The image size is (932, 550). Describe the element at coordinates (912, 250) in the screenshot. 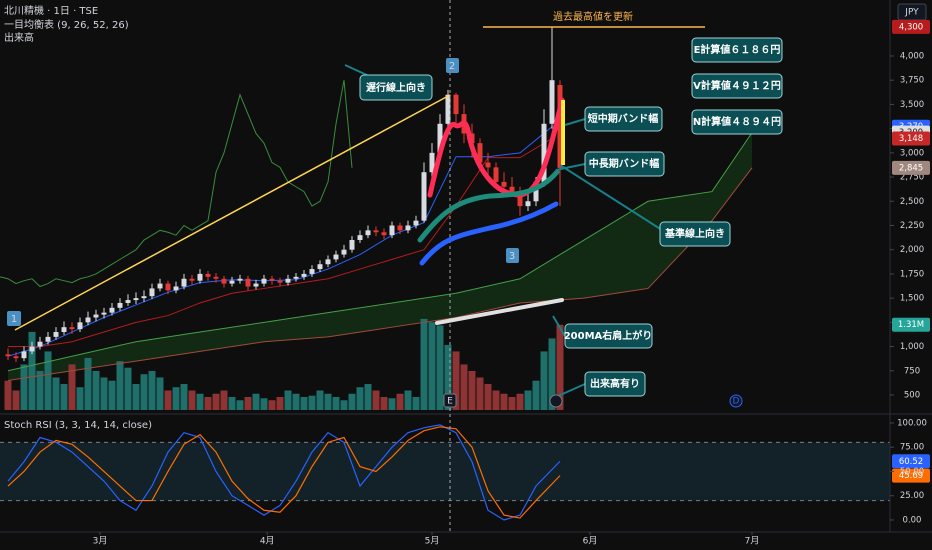

I see `y-tick-label: 2,000` at that location.